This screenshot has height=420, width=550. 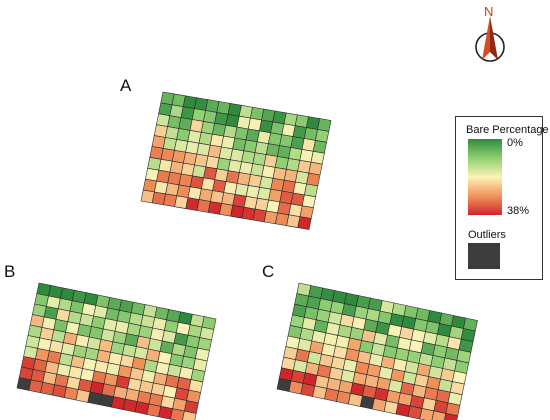 I want to click on legend-gradient-bar, so click(x=485, y=177).